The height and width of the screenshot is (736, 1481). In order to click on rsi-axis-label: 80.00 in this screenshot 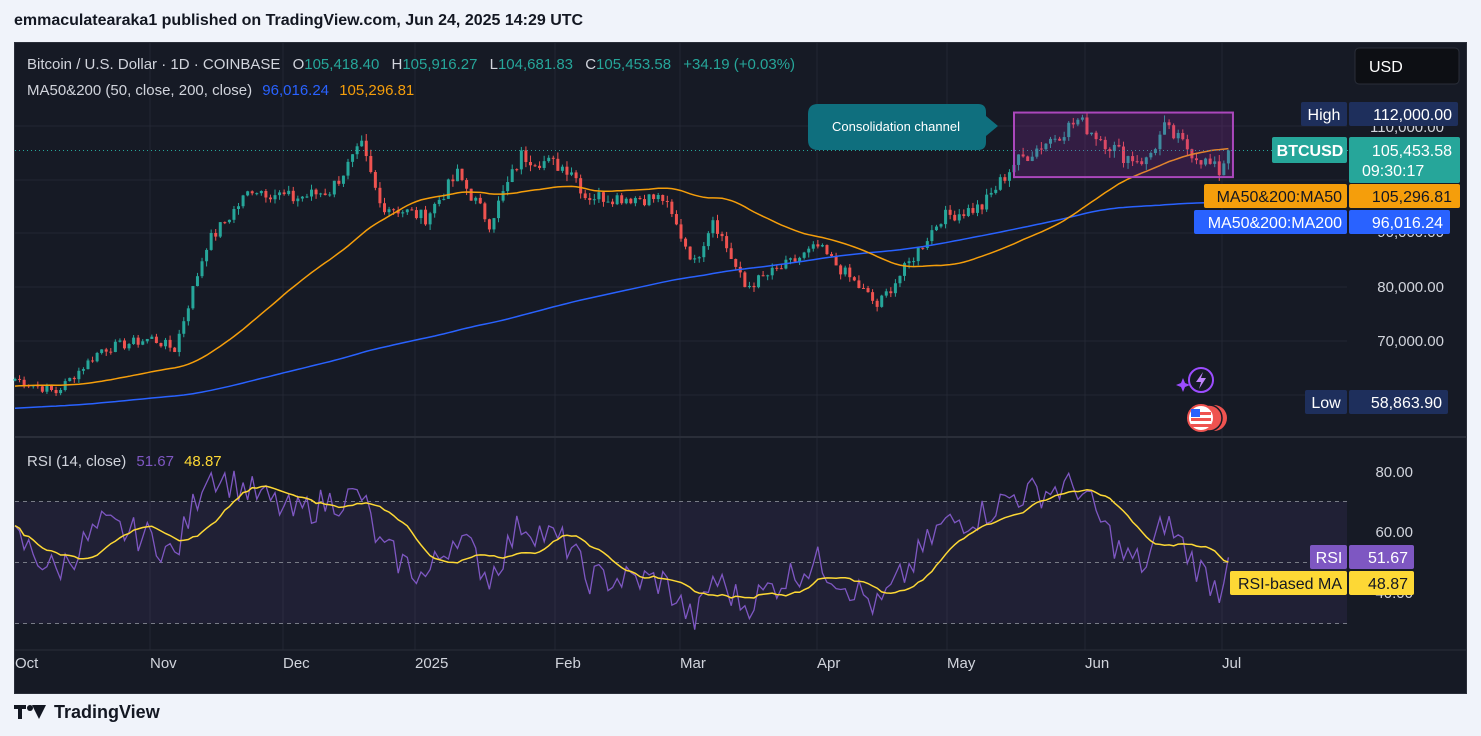, I will do `click(1394, 472)`.